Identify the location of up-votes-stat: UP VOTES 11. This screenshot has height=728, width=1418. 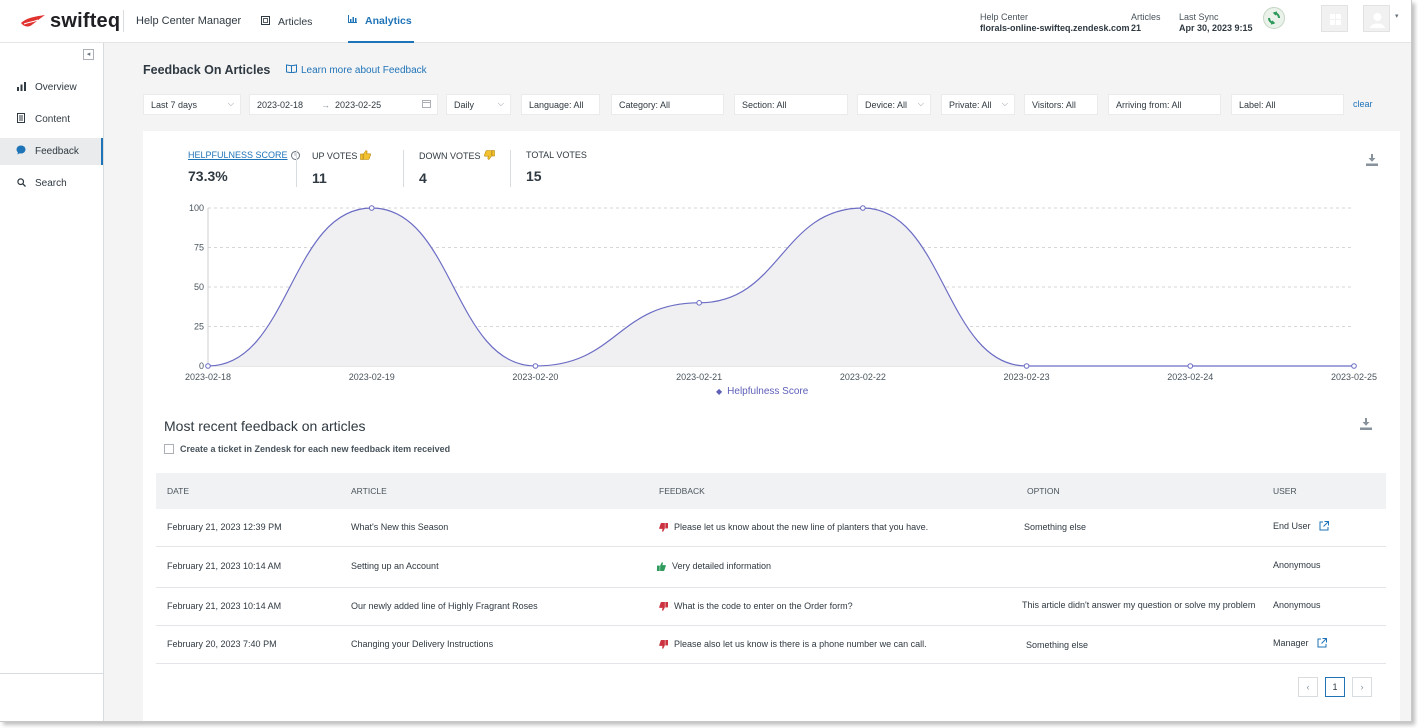
(342, 168).